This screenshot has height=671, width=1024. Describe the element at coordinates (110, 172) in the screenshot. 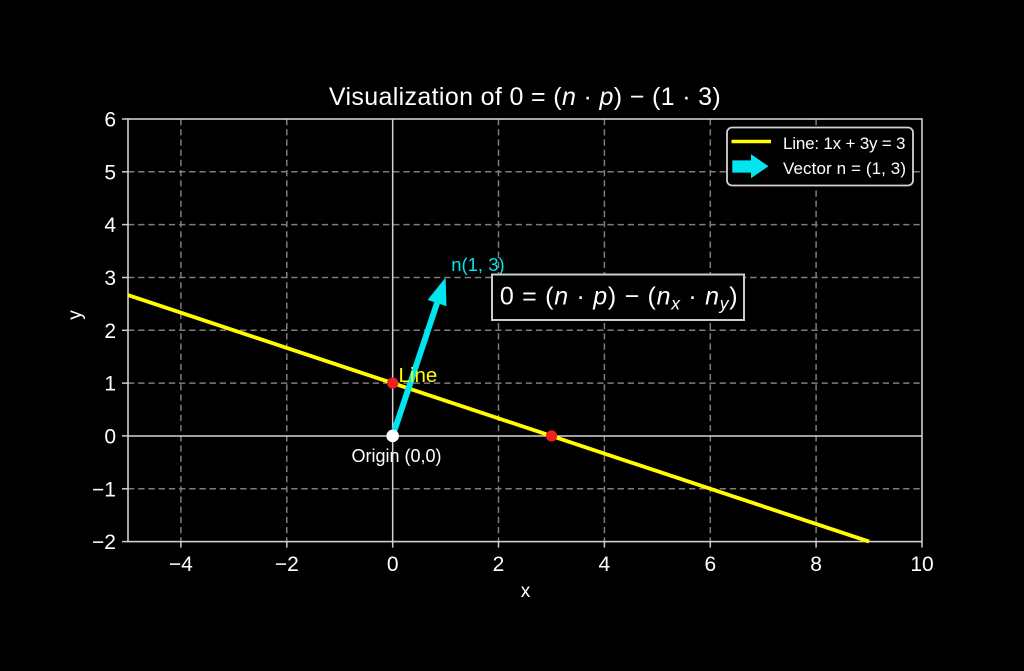

I see `svg-text: 5` at that location.